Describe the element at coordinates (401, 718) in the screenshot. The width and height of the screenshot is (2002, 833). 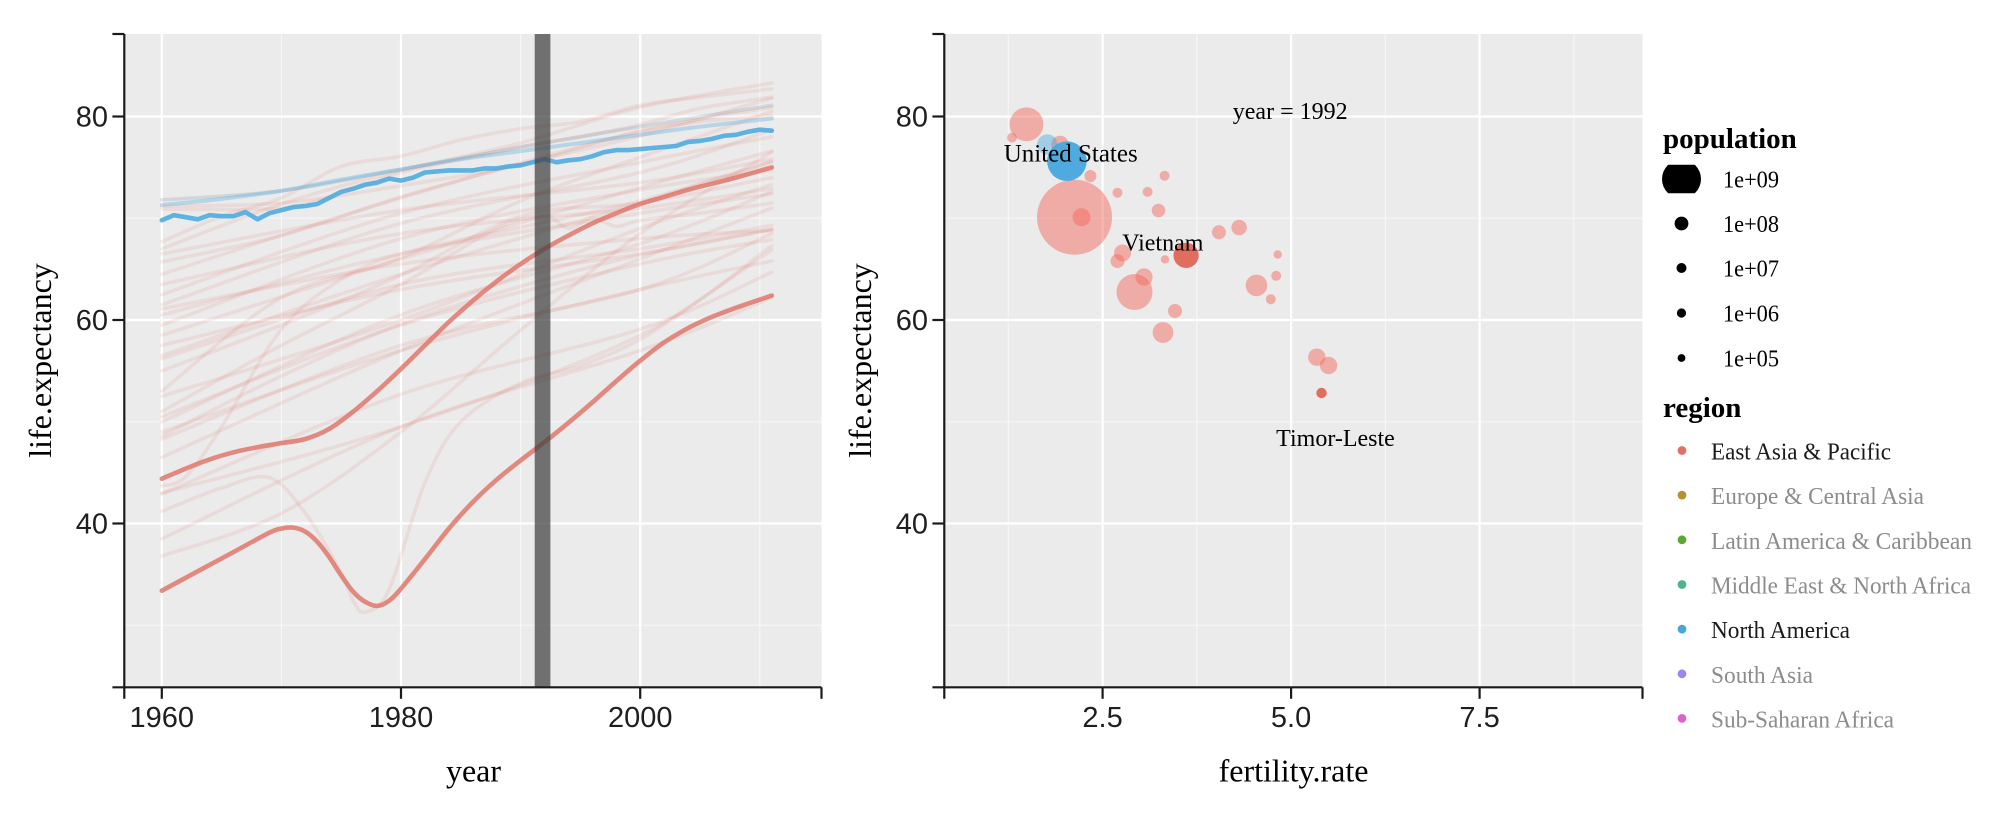
I see `svg-text: 1980` at that location.